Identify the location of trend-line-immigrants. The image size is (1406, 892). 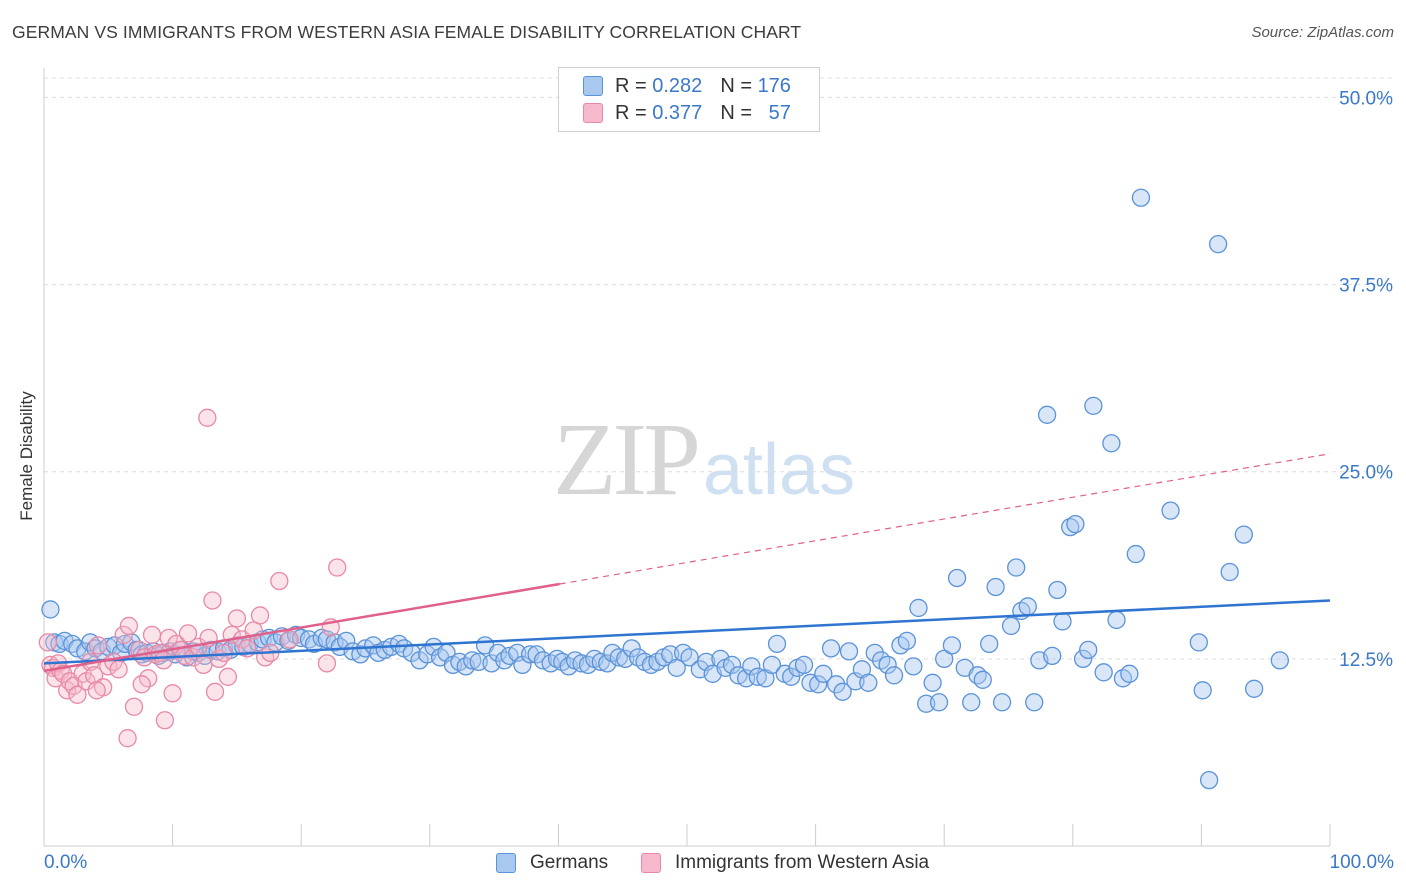
(301, 627).